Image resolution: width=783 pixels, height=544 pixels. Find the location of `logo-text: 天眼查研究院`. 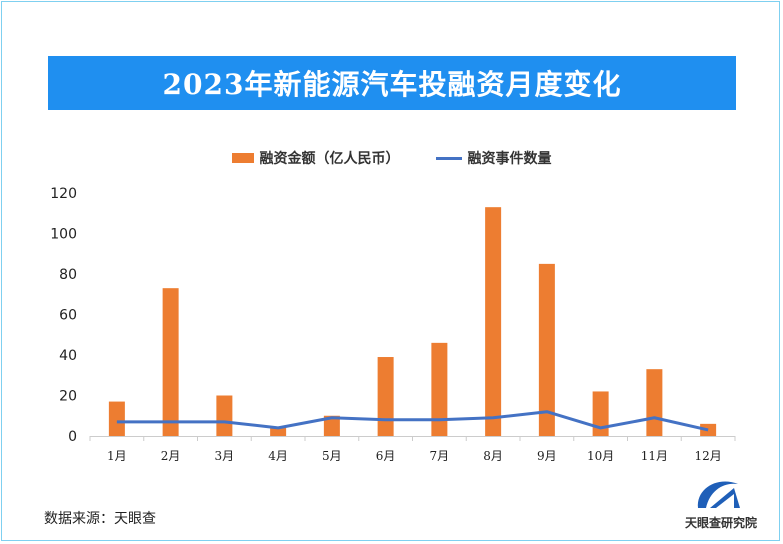

logo-text: 天眼查研究院 is located at coordinates (720, 523).